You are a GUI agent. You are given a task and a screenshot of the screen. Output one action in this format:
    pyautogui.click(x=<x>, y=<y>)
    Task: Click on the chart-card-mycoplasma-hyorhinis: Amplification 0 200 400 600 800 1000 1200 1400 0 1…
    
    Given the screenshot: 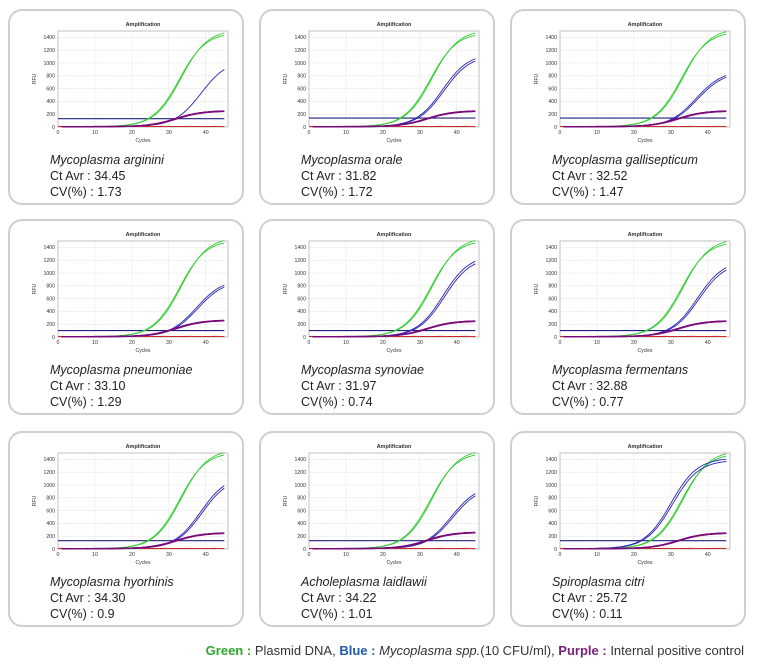 What is the action you would take?
    pyautogui.click(x=126, y=529)
    